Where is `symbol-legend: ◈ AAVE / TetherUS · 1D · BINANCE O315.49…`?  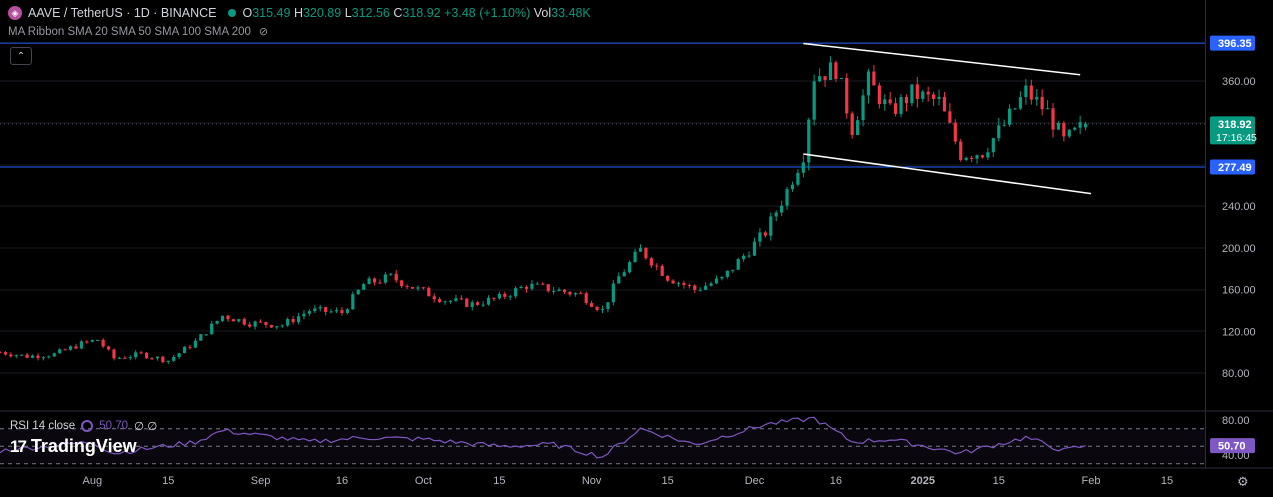
symbol-legend: ◈ AAVE / TetherUS · 1D · BINANCE O315.49… is located at coordinates (299, 13).